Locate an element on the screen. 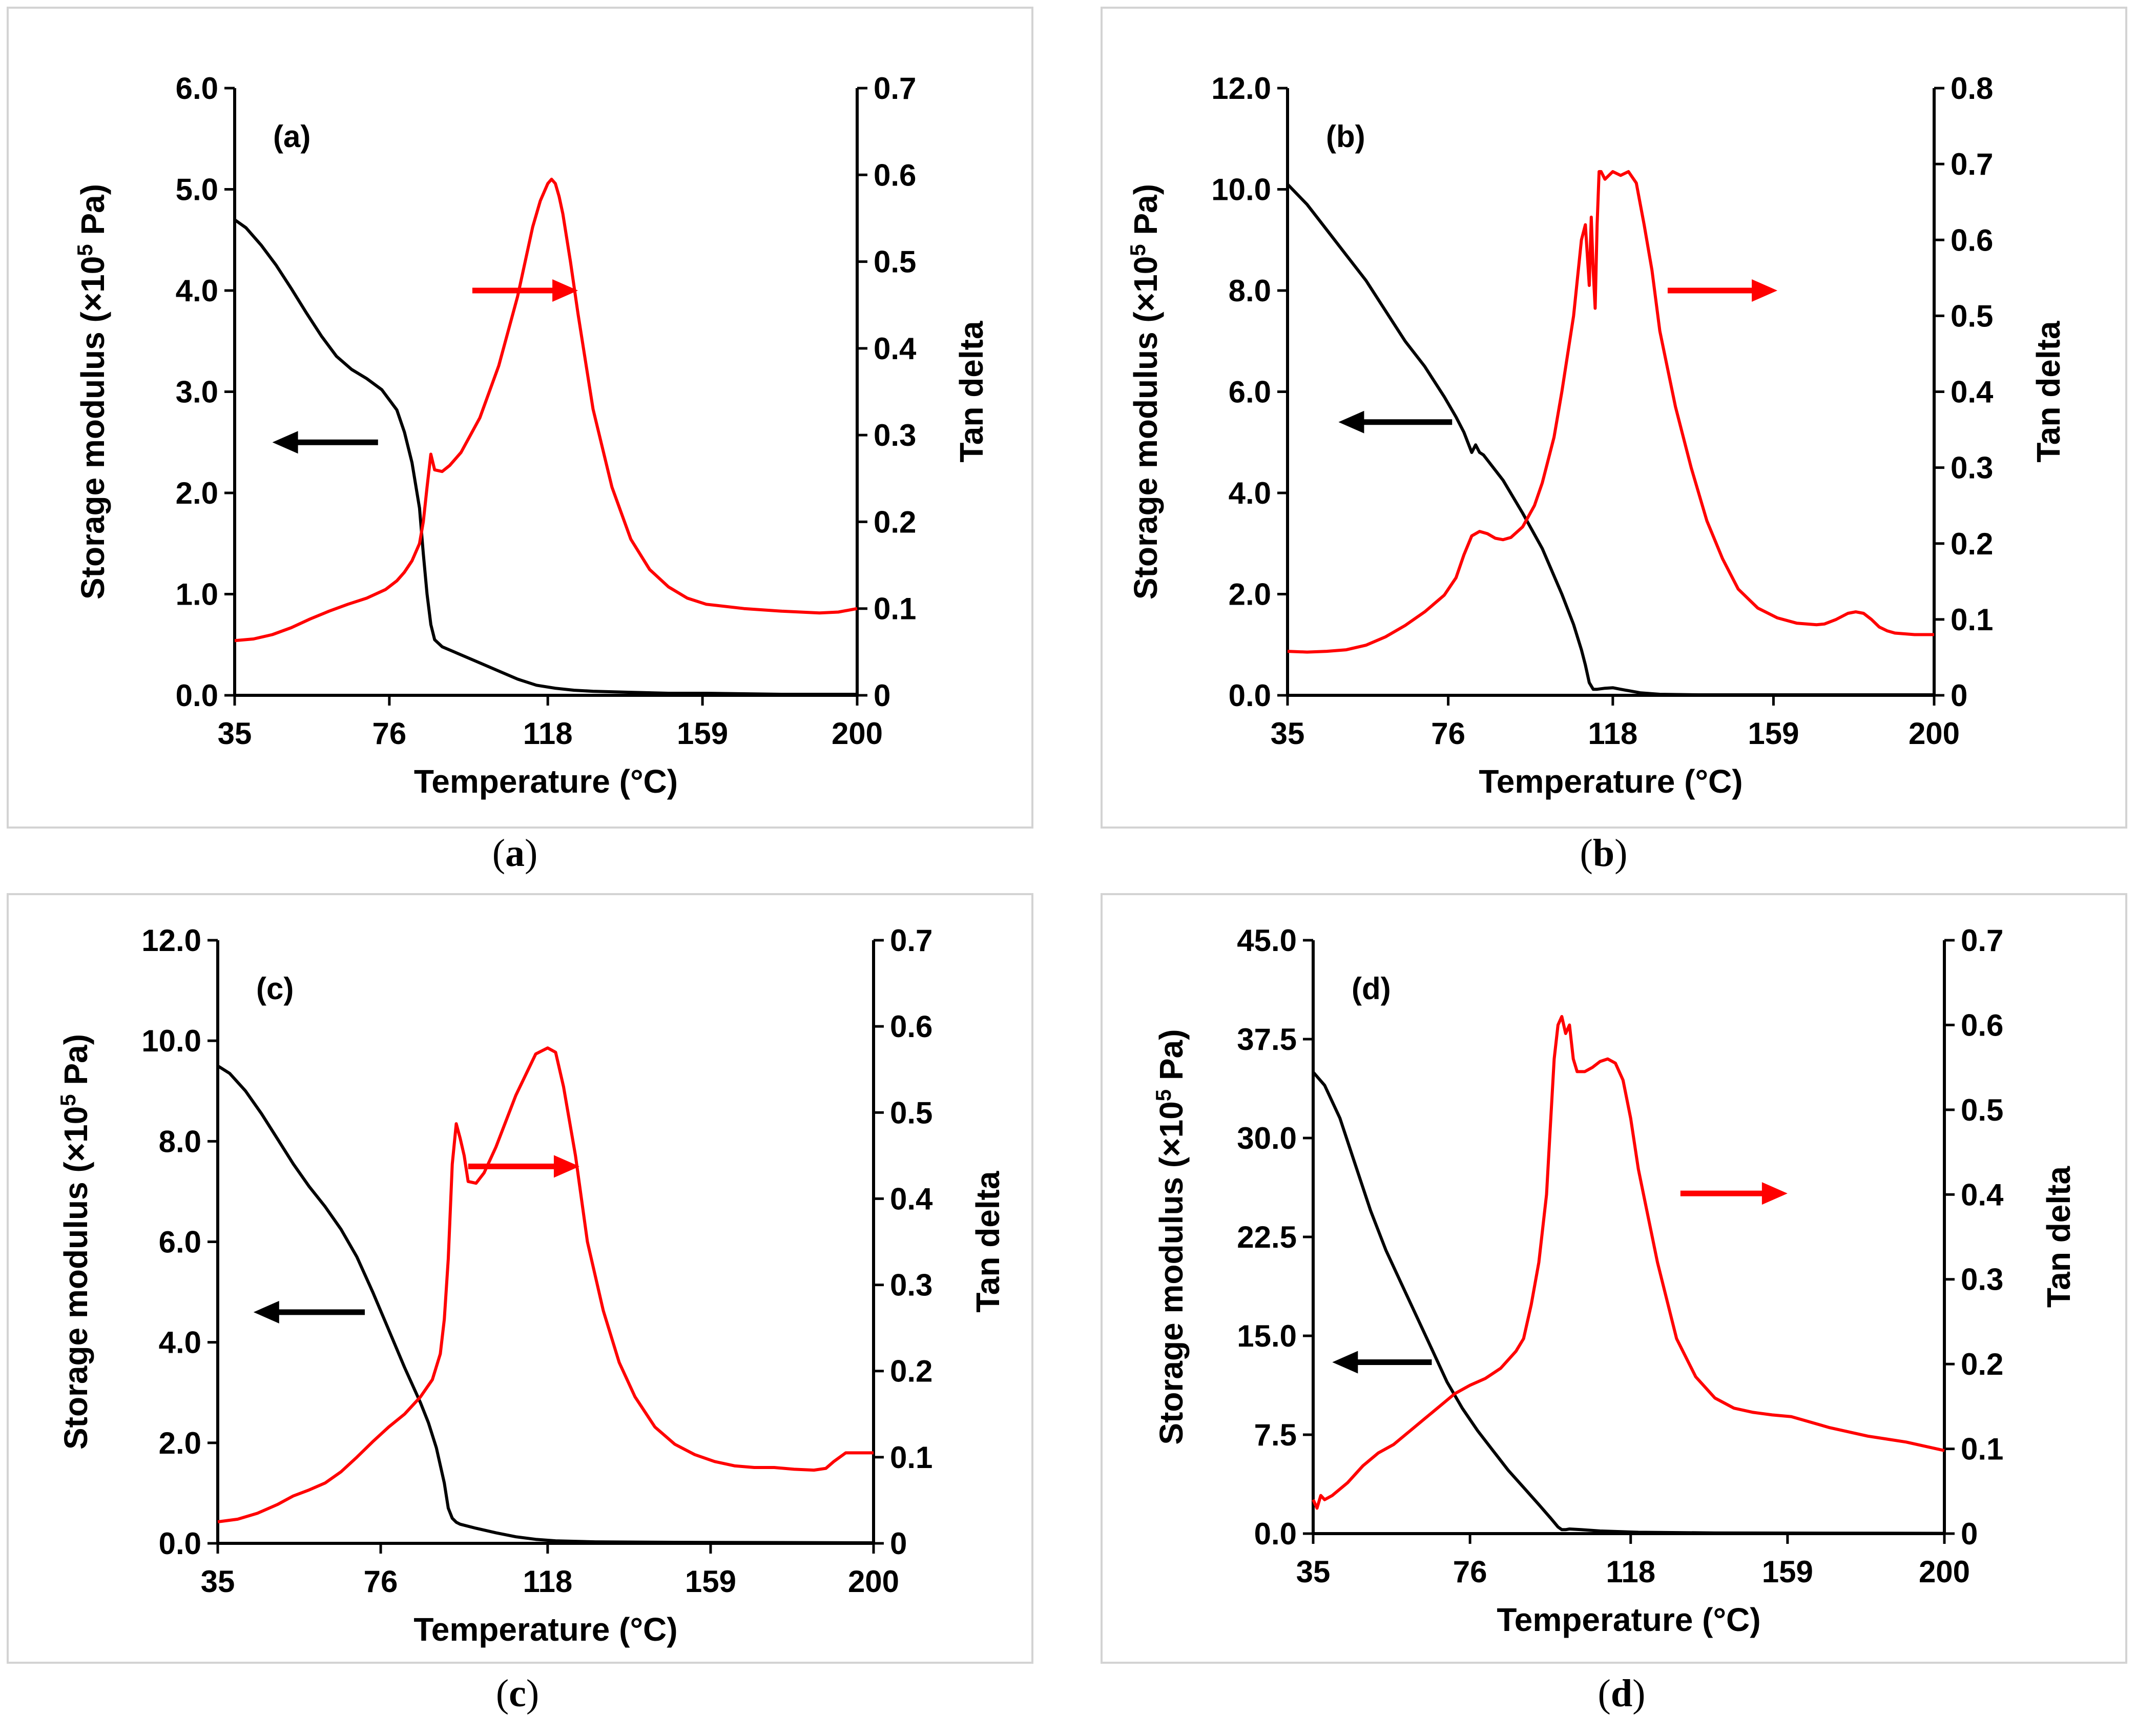 The height and width of the screenshot is (1736, 2136). y-tick-label: 12.0 is located at coordinates (1241, 88).